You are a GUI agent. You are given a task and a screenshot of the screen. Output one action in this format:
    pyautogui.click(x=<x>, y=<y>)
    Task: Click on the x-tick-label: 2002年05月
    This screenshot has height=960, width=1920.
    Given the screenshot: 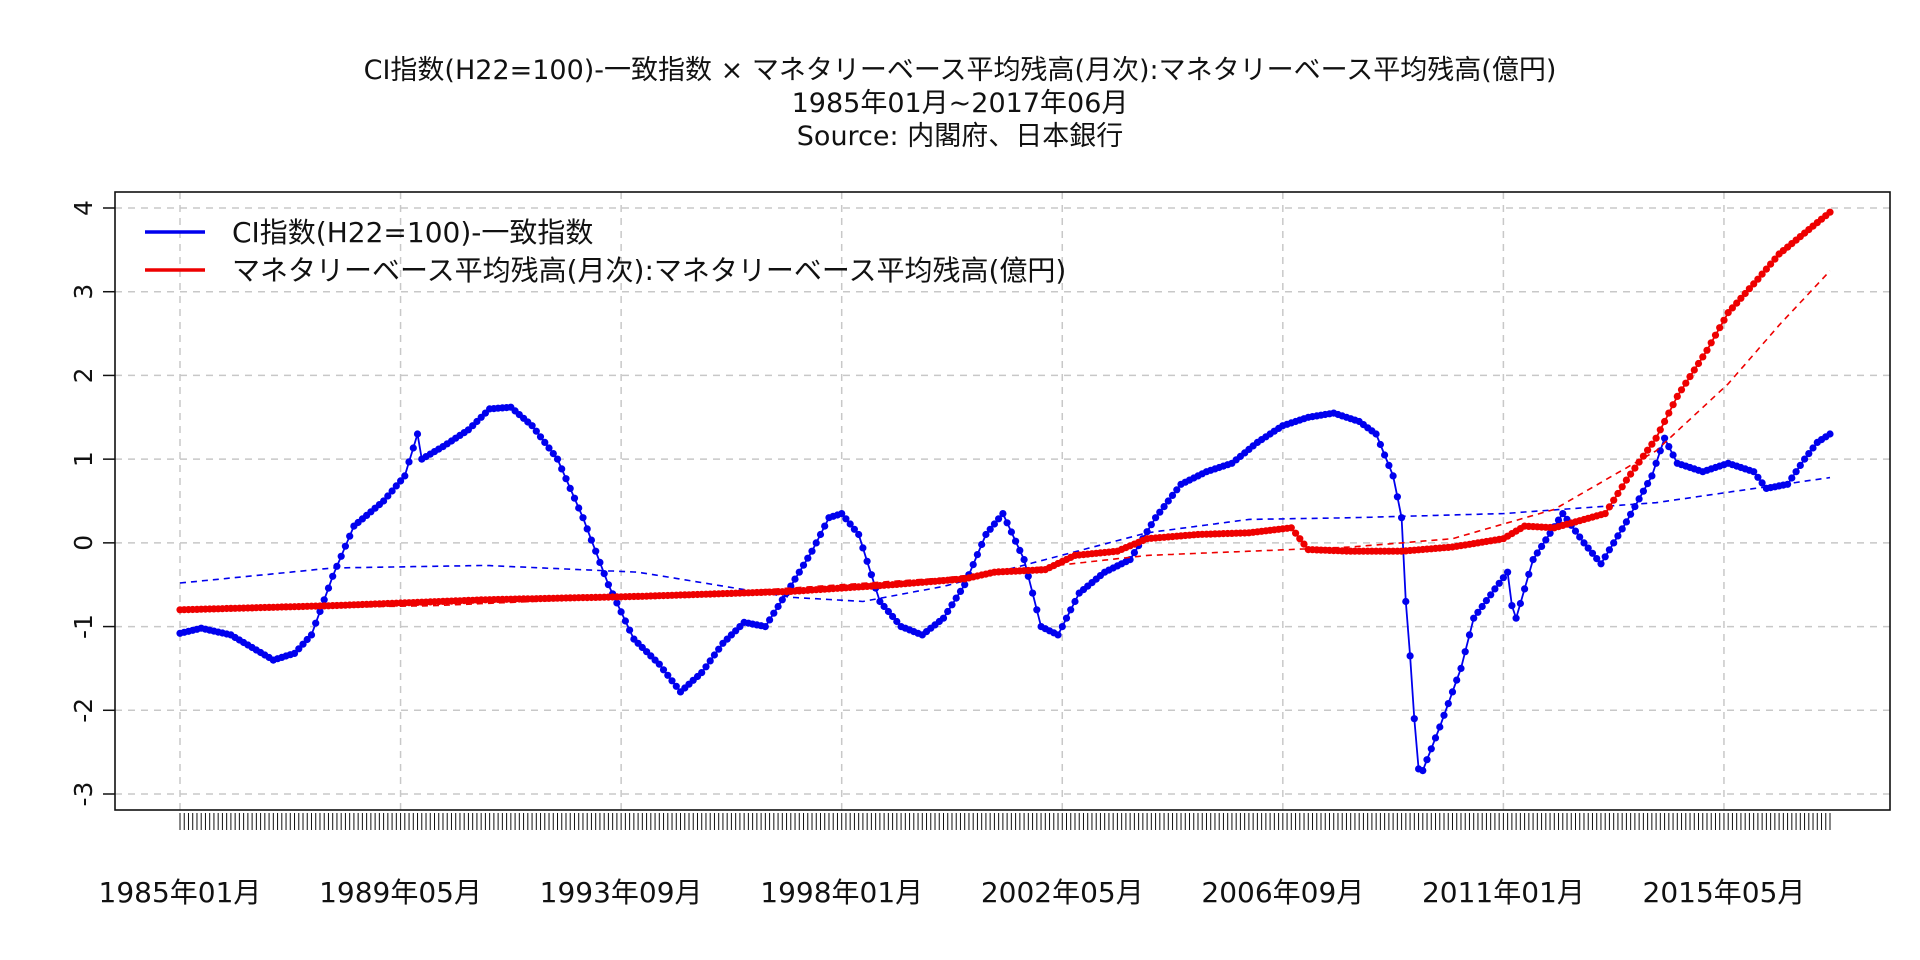 What is the action you would take?
    pyautogui.click(x=1062, y=892)
    